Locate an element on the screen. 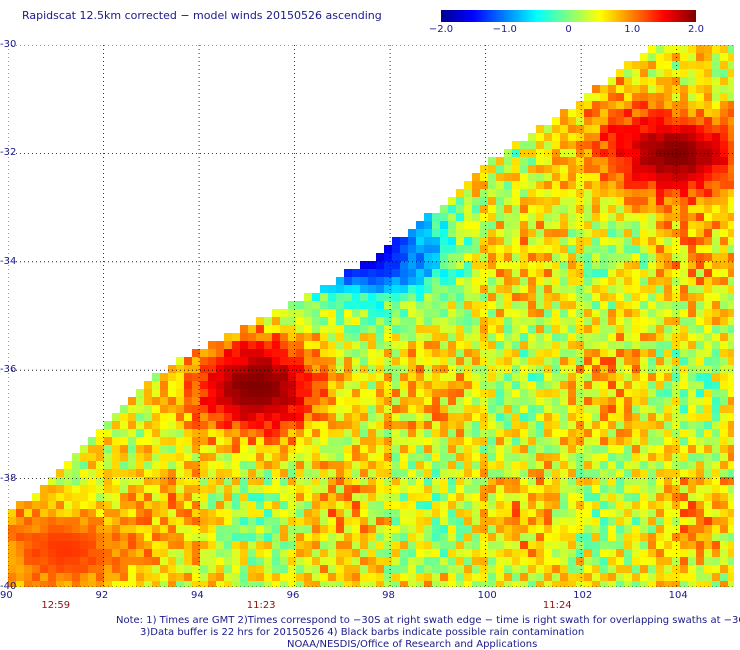  longitude-label: 100 is located at coordinates (487, 595).